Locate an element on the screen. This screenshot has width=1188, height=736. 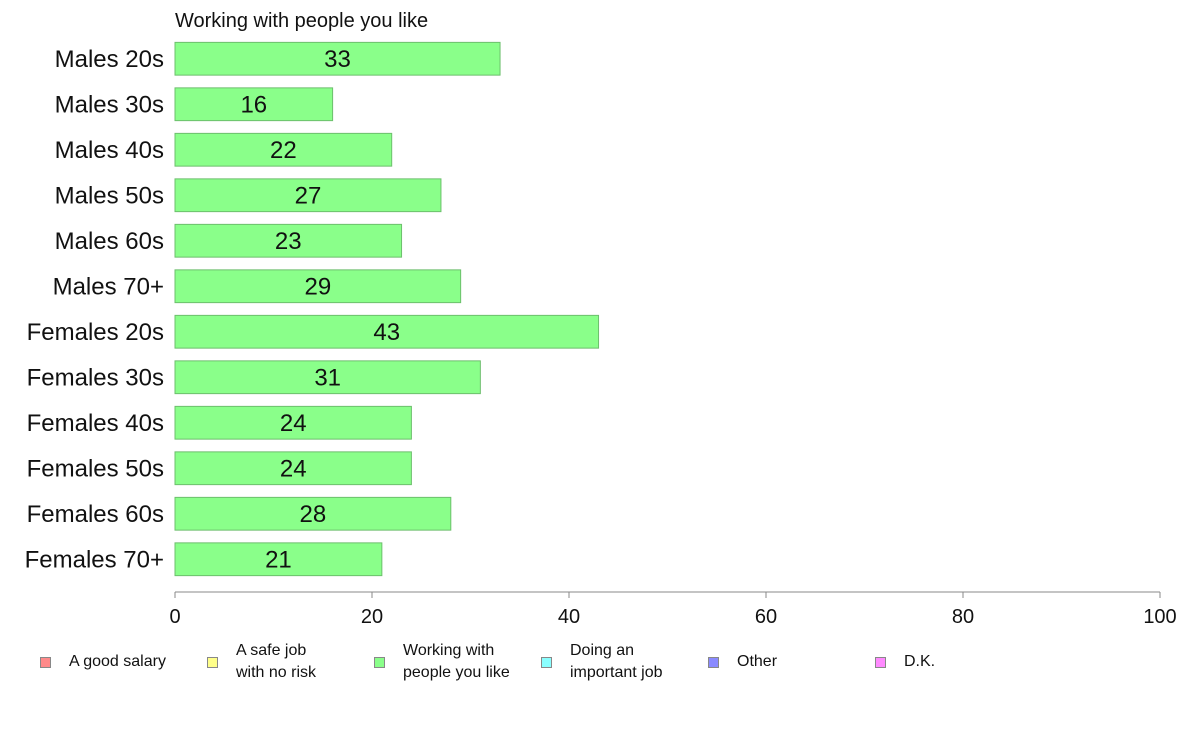
data-label: 31 is located at coordinates (327, 377).